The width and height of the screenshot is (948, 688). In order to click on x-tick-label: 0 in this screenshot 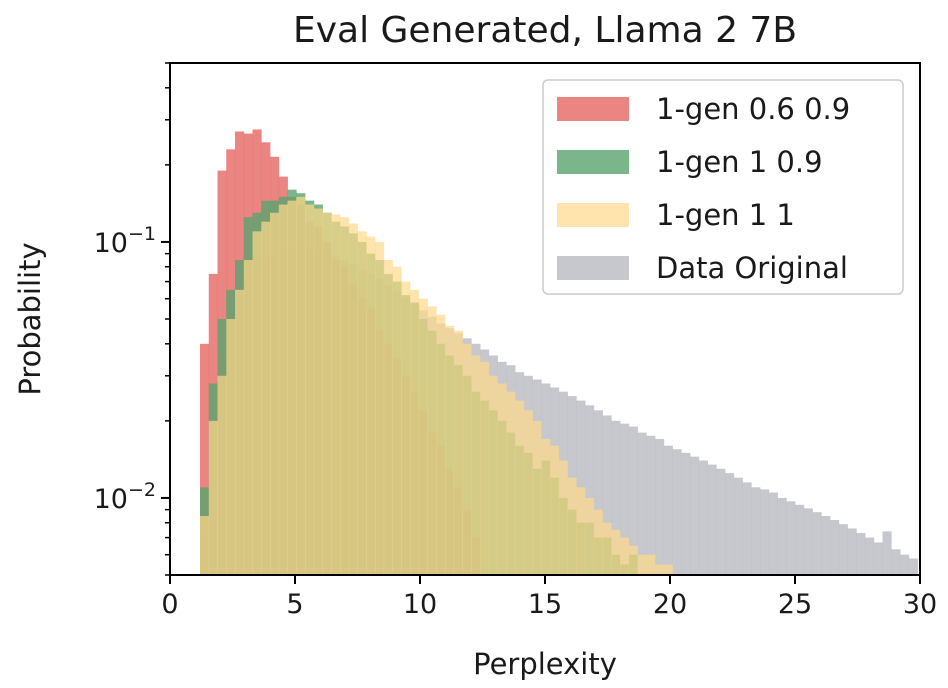, I will do `click(169, 604)`.